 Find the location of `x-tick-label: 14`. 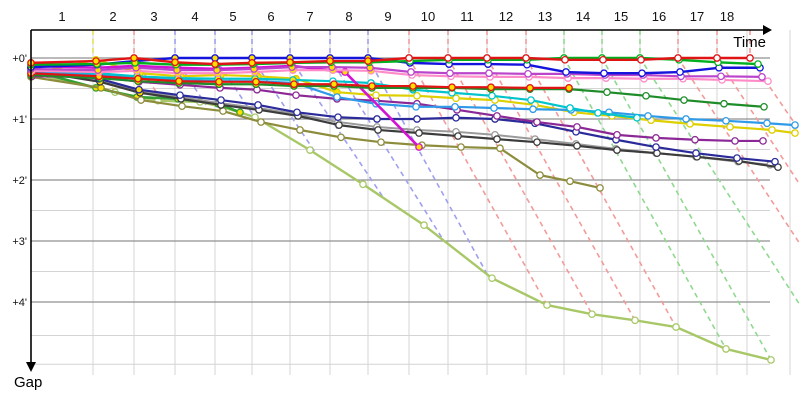

x-tick-label: 14 is located at coordinates (583, 16).